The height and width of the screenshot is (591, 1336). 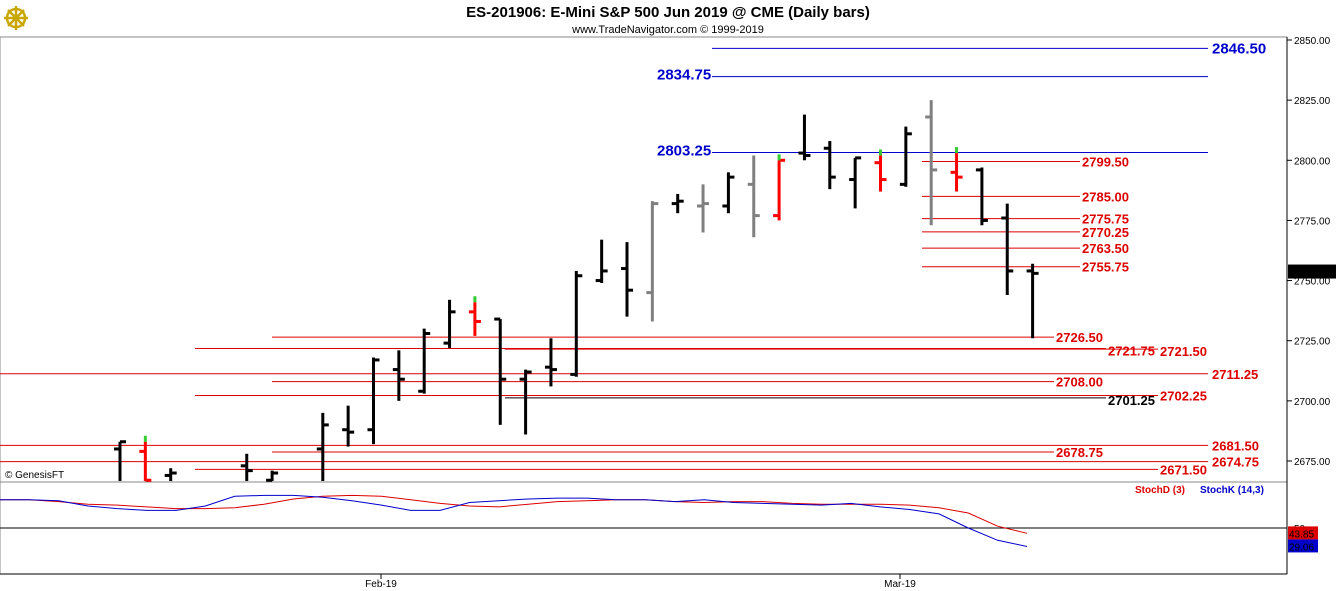 I want to click on watermark: © GenesisFT, so click(x=34, y=475).